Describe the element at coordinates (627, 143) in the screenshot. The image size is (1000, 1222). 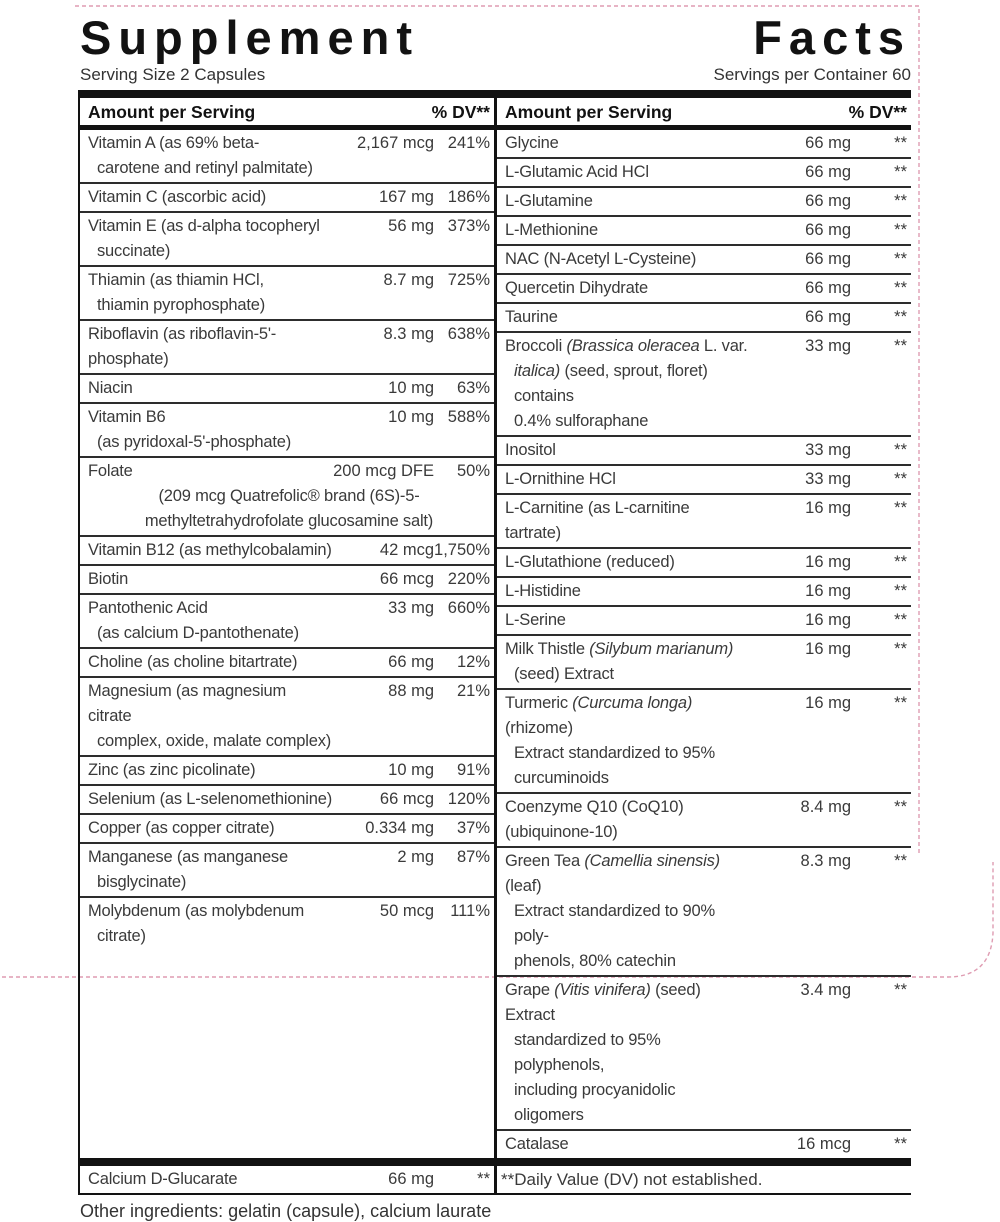
I see `ingredient-name: Glycine` at that location.